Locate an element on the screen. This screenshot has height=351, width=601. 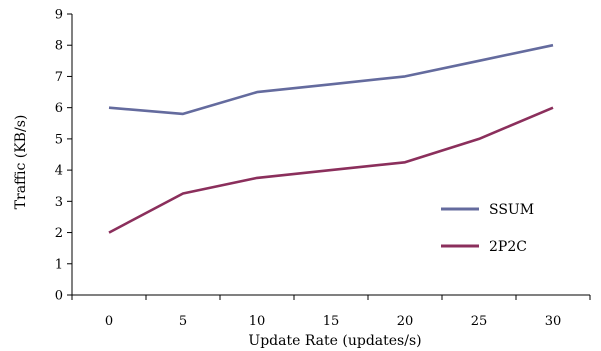
y-tick-label: 0 is located at coordinates (59, 296).